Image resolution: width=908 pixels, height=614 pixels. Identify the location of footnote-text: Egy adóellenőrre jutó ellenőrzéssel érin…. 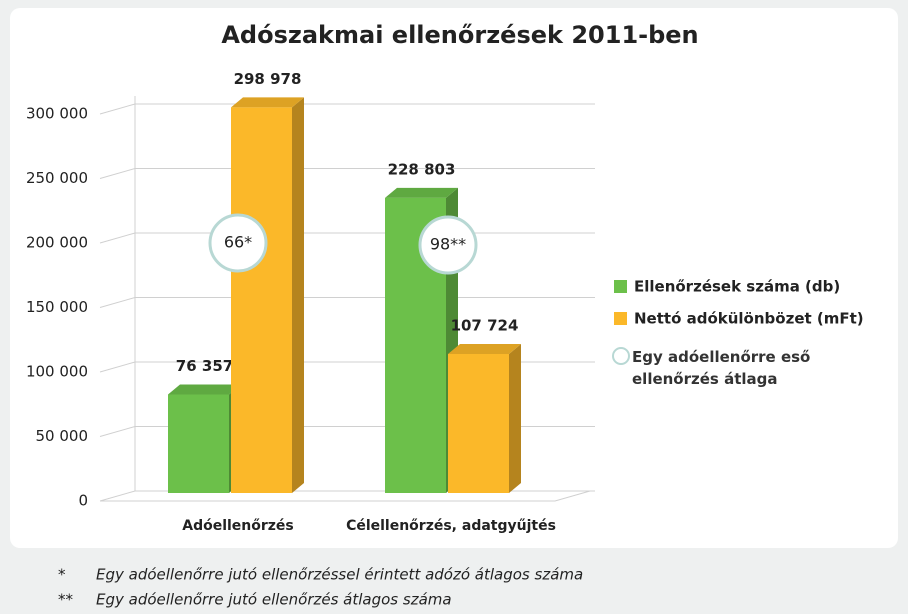
(339, 575).